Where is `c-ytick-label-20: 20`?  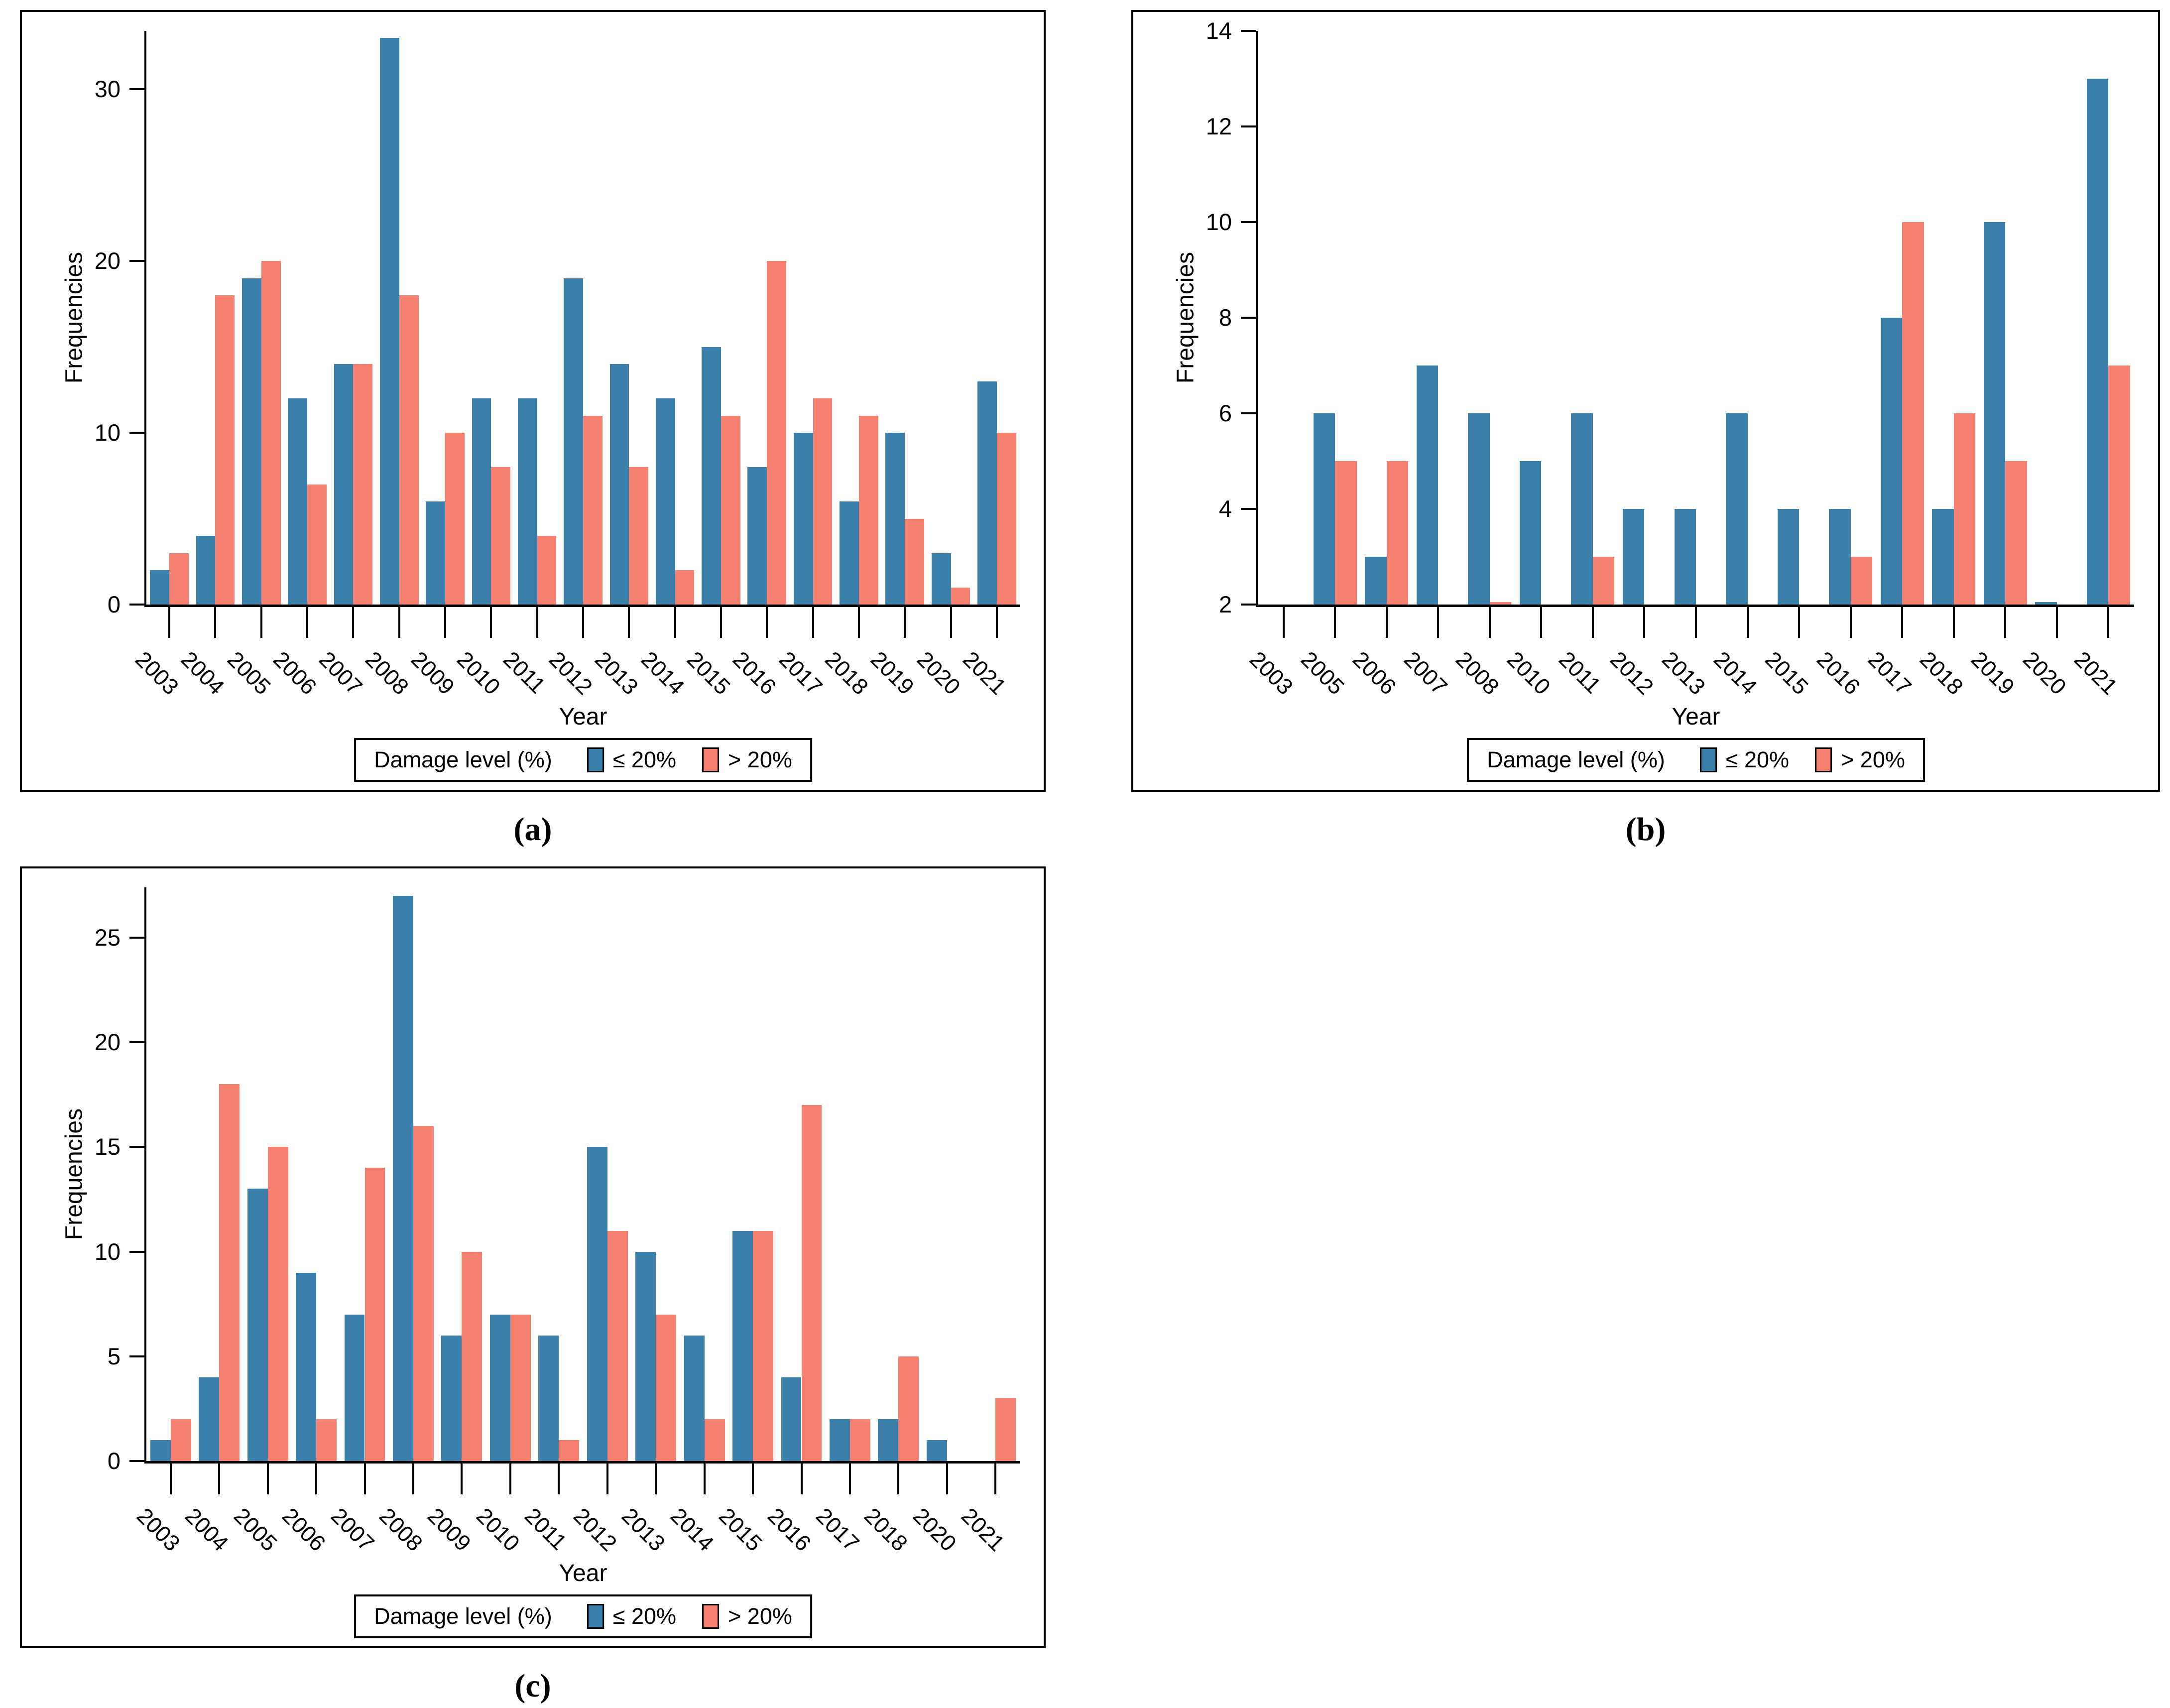 c-ytick-label-20: 20 is located at coordinates (107, 1042).